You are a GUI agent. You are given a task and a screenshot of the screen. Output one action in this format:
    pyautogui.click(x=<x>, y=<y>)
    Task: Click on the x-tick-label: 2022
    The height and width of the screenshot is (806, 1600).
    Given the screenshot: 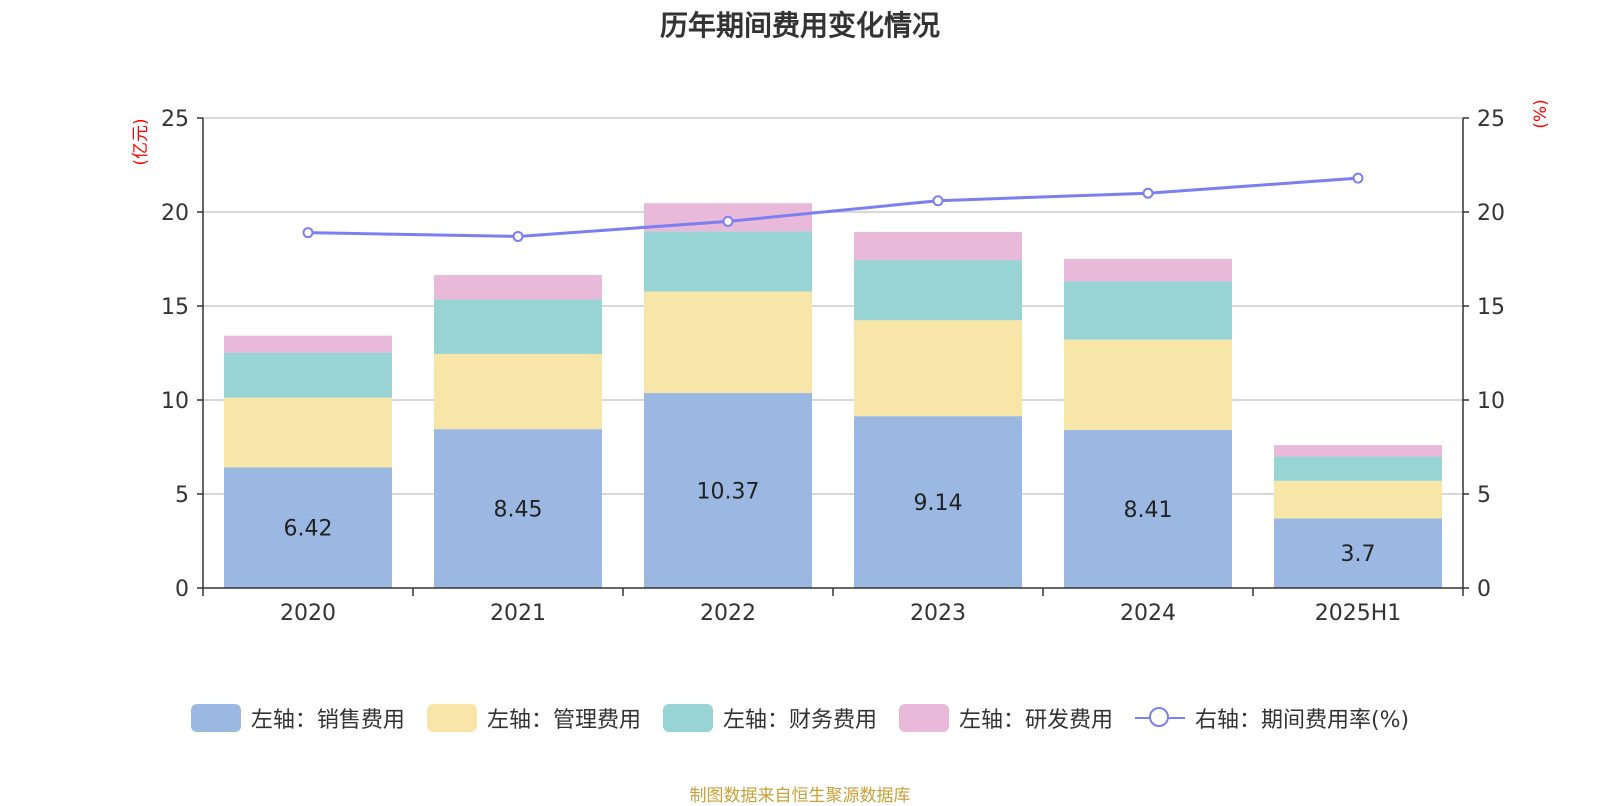 What is the action you would take?
    pyautogui.click(x=728, y=613)
    